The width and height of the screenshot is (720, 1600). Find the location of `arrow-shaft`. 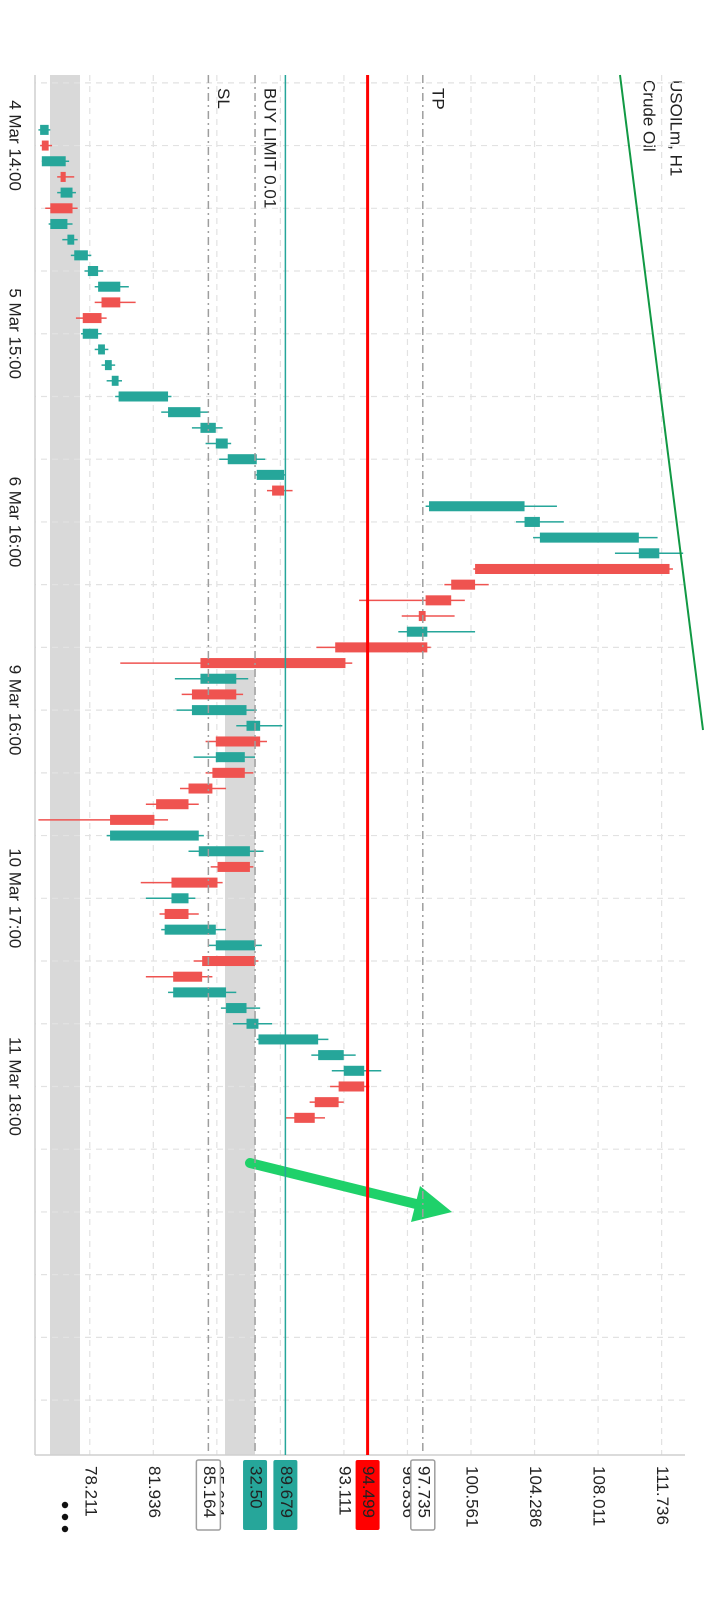

arrow-shaft is located at coordinates (333, 1183).